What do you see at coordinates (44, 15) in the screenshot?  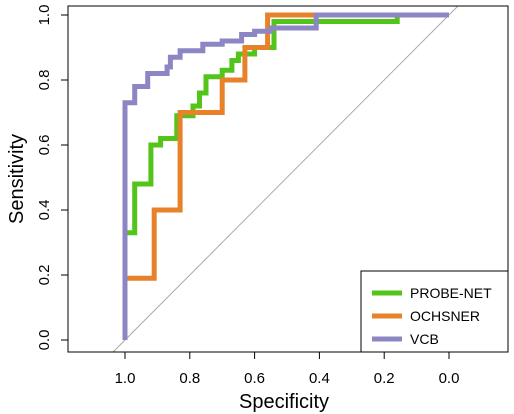 I see `y-tick-label: 1.0` at bounding box center [44, 15].